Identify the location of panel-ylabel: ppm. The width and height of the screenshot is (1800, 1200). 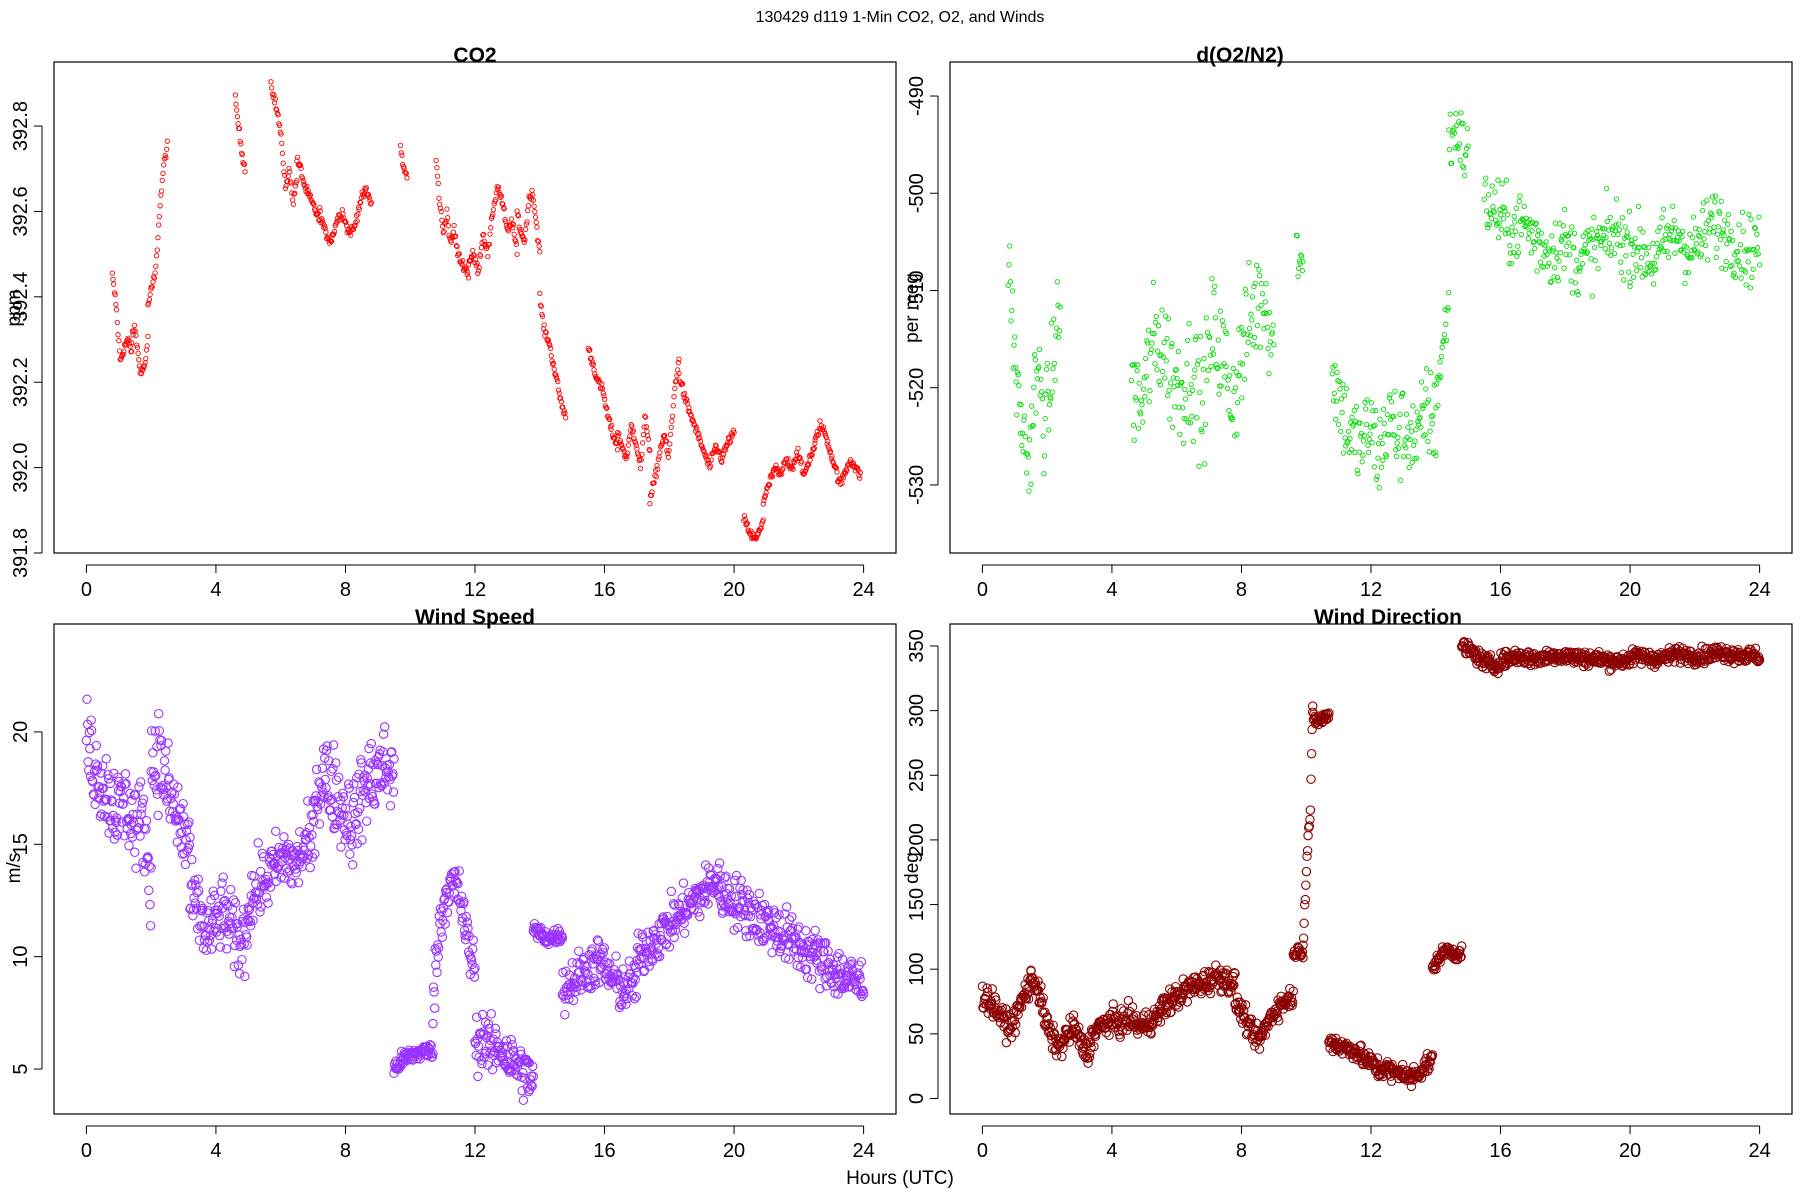
(14, 308).